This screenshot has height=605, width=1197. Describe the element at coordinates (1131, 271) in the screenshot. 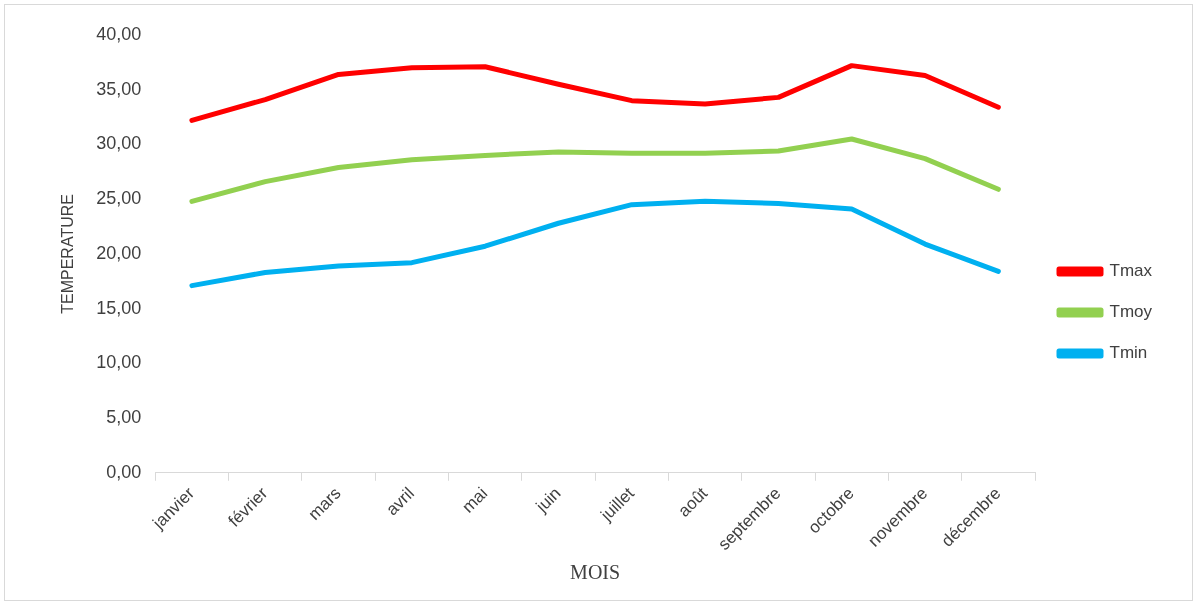

I see `legend-label: Tmax` at that location.